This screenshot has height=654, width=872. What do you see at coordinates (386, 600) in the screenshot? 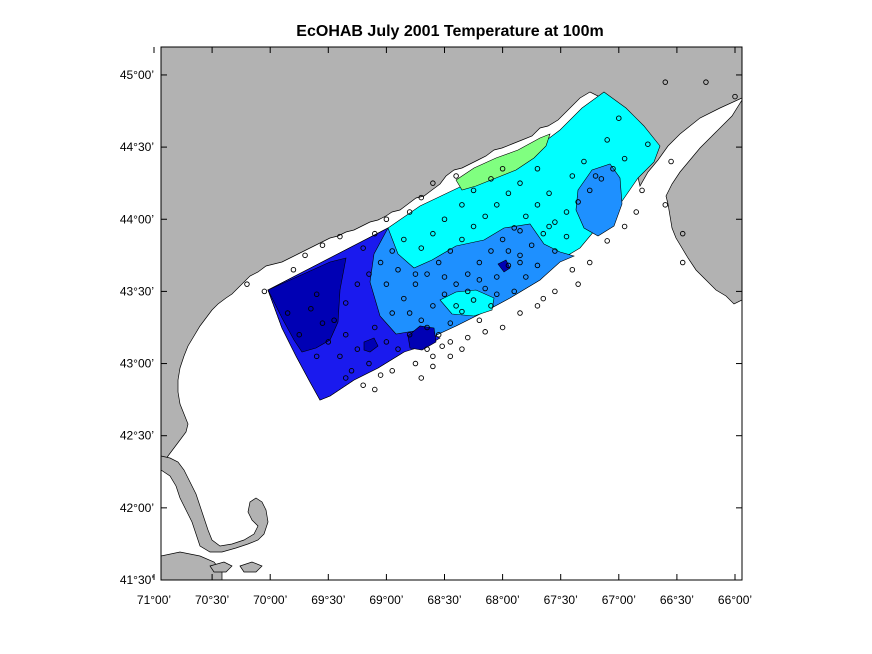
I see `x-tick-label: 69°00’` at bounding box center [386, 600].